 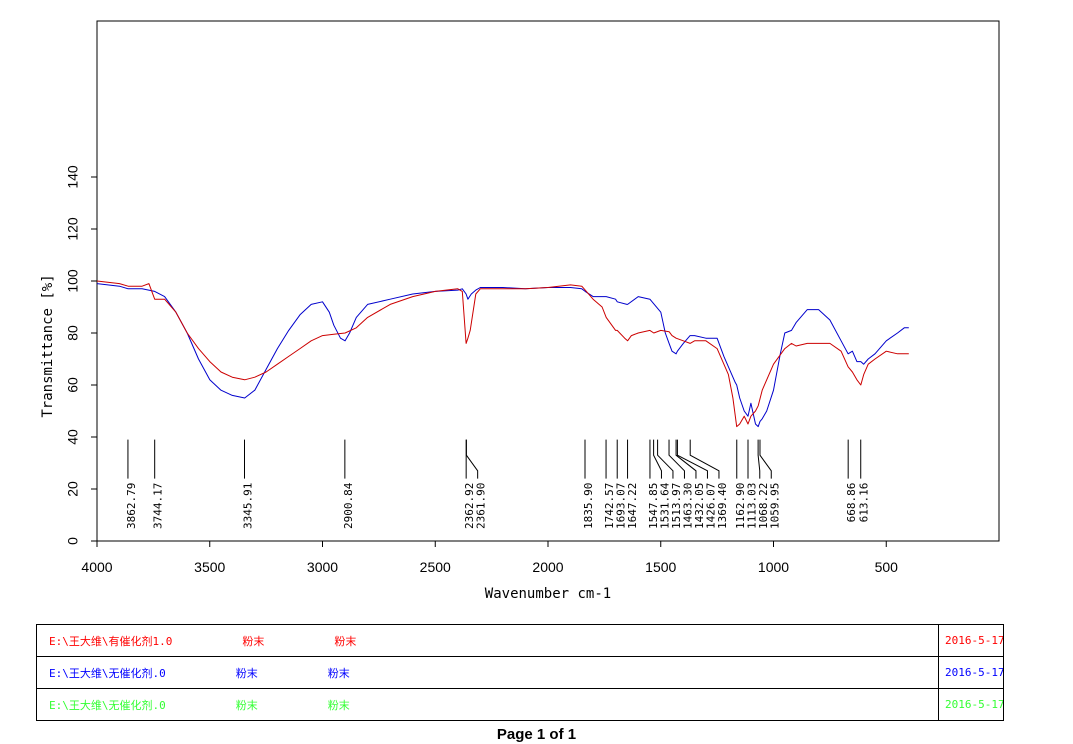 What do you see at coordinates (131, 506) in the screenshot?
I see `peak-label: 3862.79` at bounding box center [131, 506].